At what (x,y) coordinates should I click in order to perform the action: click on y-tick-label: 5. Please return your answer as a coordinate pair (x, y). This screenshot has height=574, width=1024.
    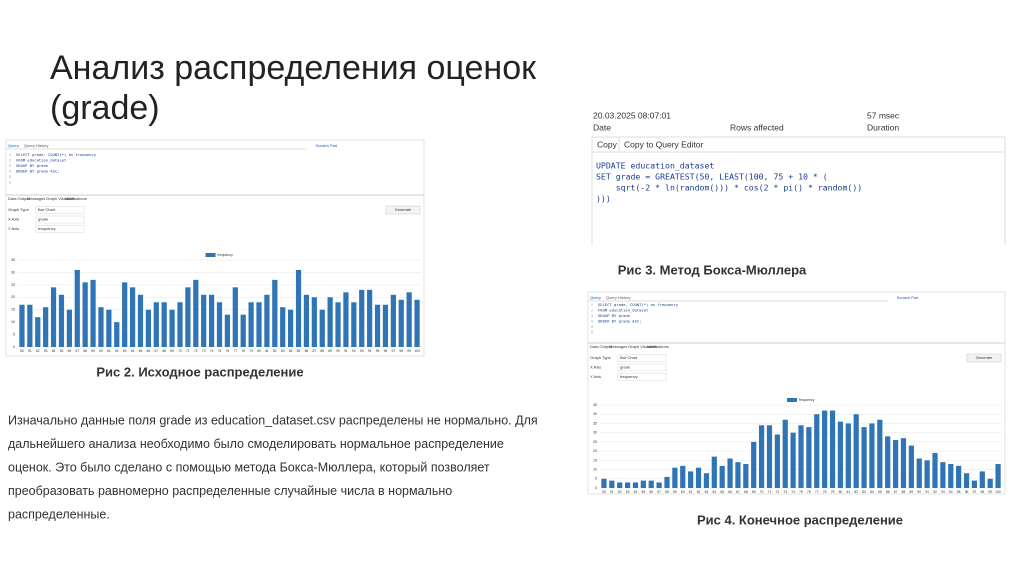
    Looking at the image, I should click on (14, 335).